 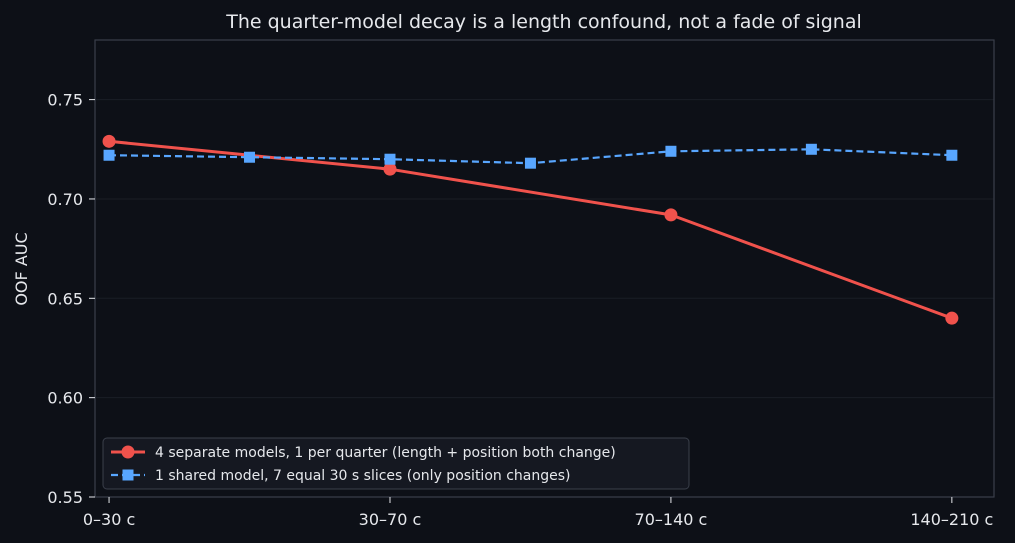 What do you see at coordinates (65, 298) in the screenshot?
I see `y-tick-label: 0.65` at bounding box center [65, 298].